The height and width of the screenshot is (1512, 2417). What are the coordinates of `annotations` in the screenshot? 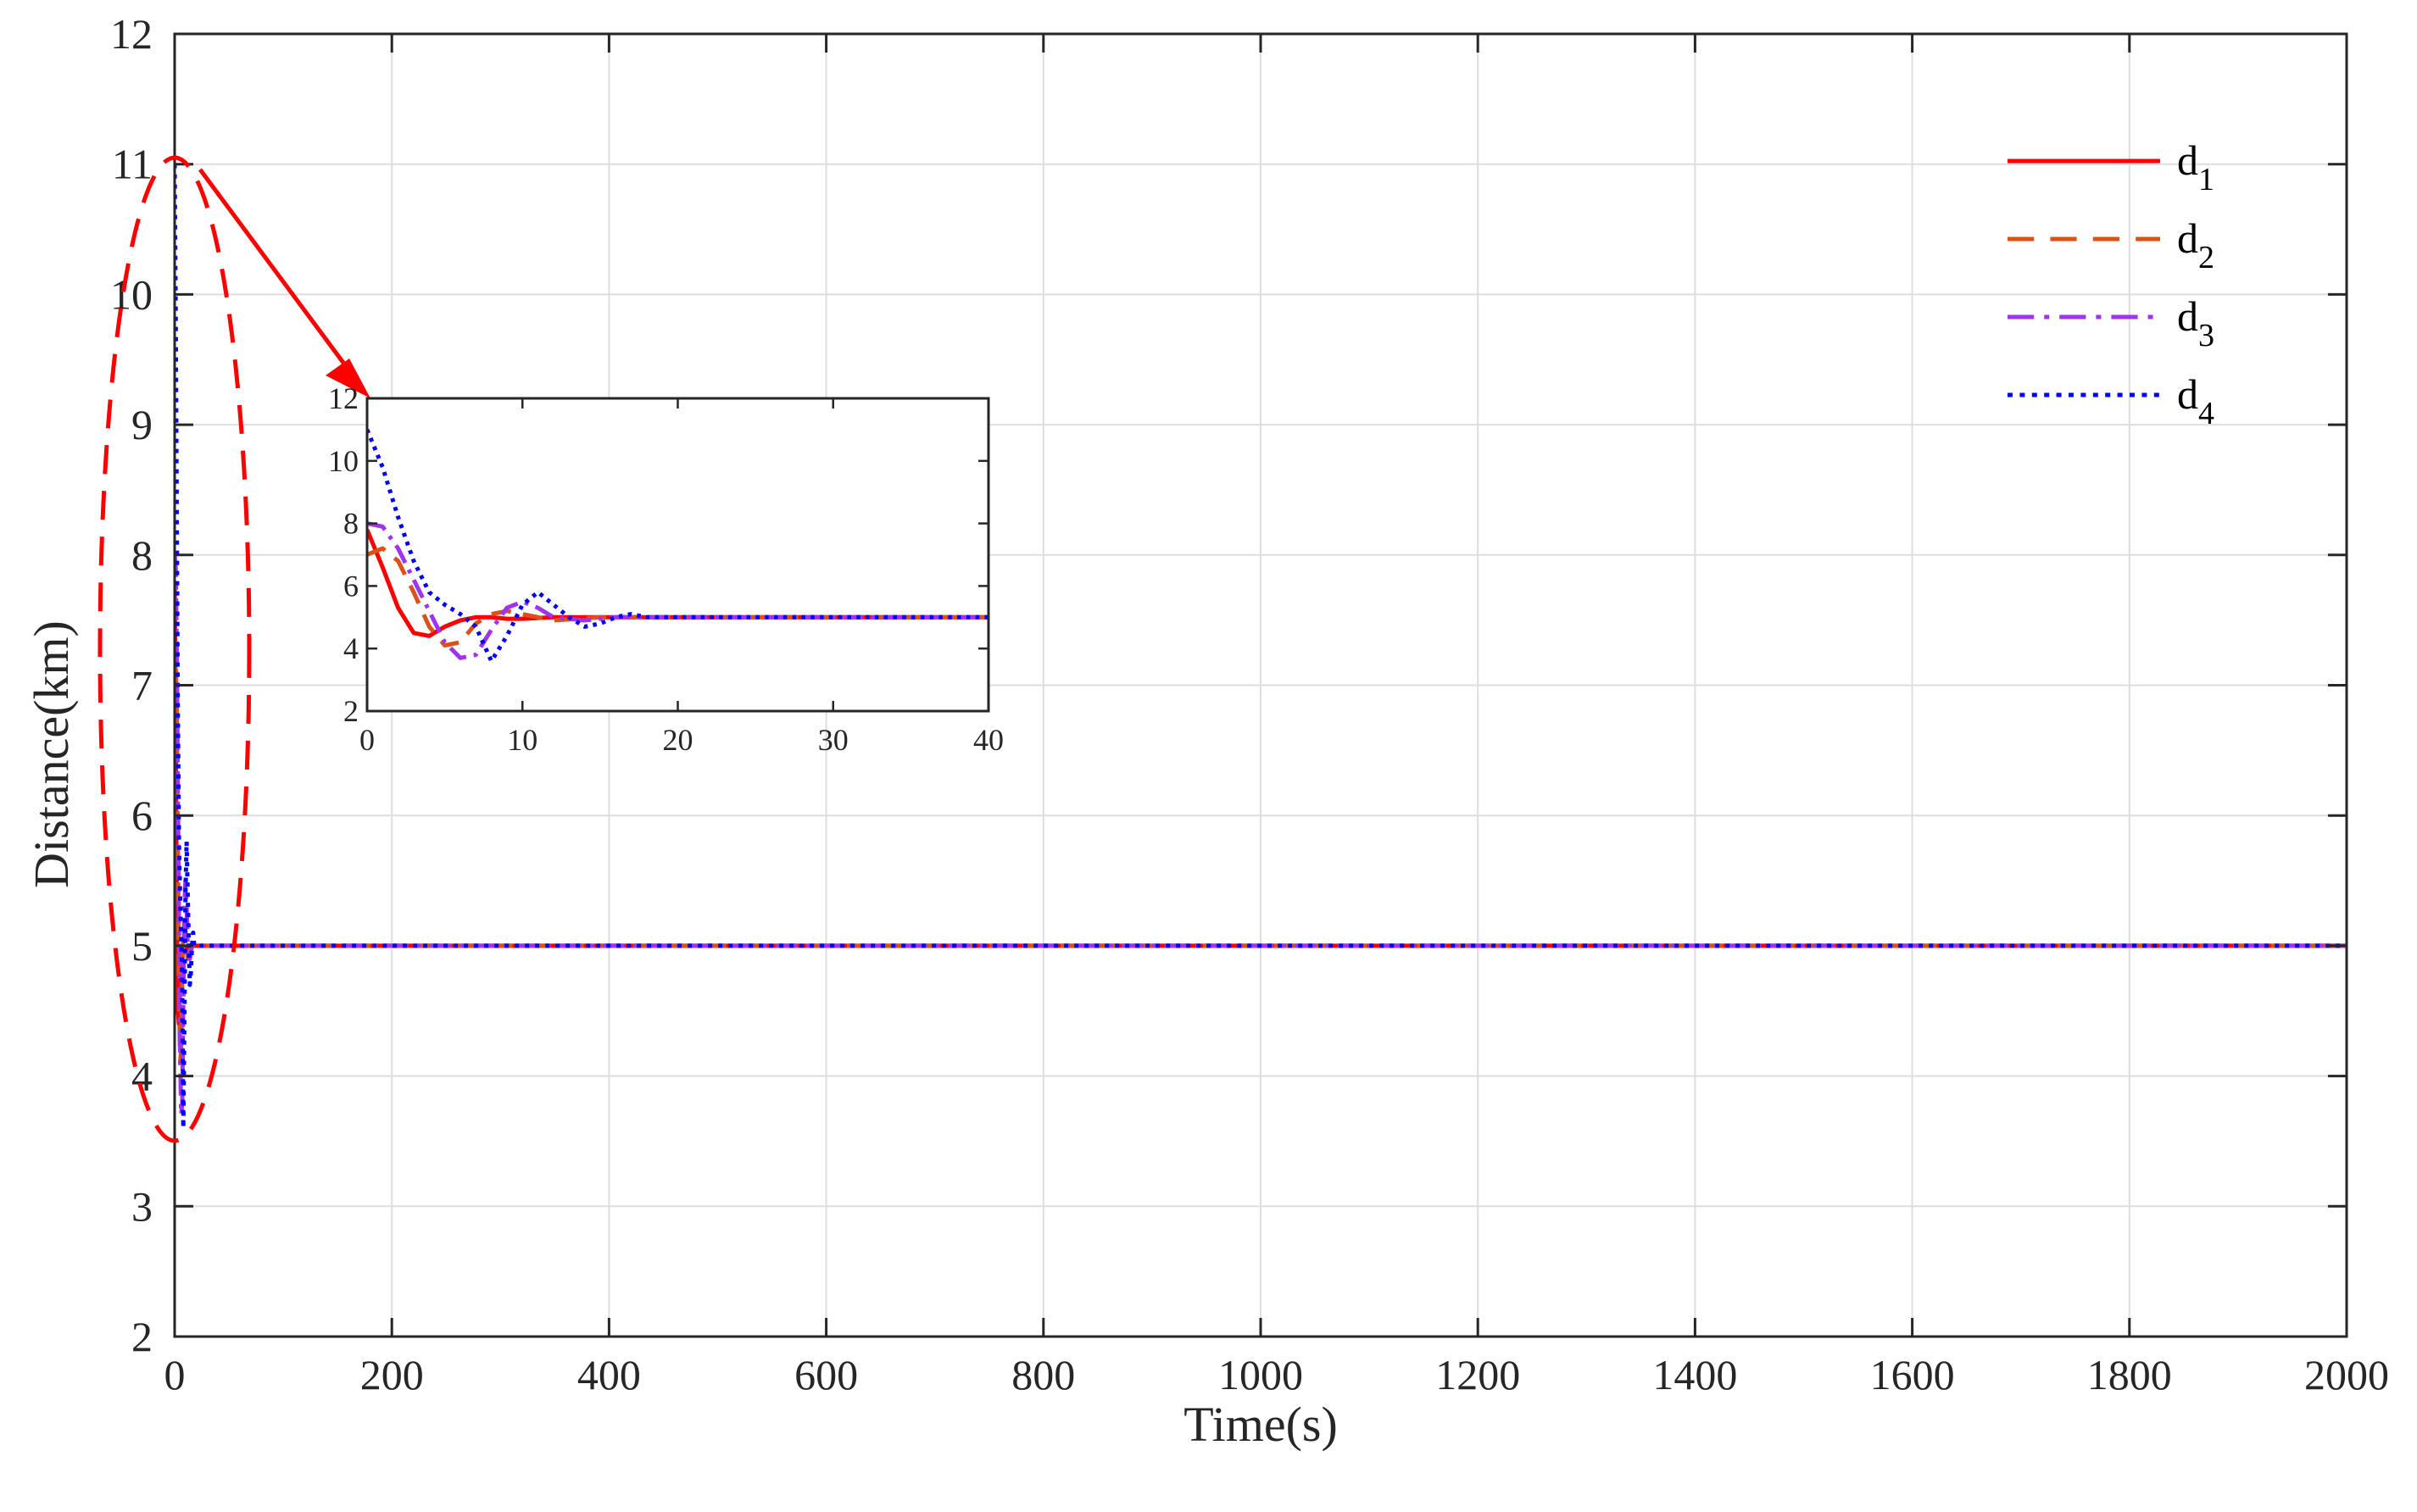 It's located at (233, 649).